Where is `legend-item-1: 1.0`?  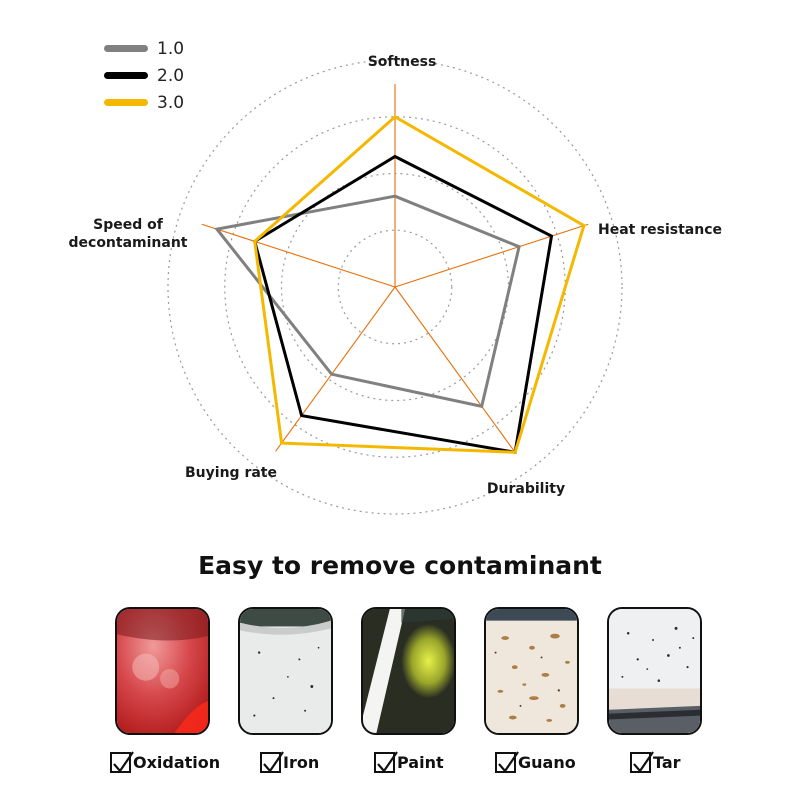 legend-item-1: 1.0 is located at coordinates (144, 48).